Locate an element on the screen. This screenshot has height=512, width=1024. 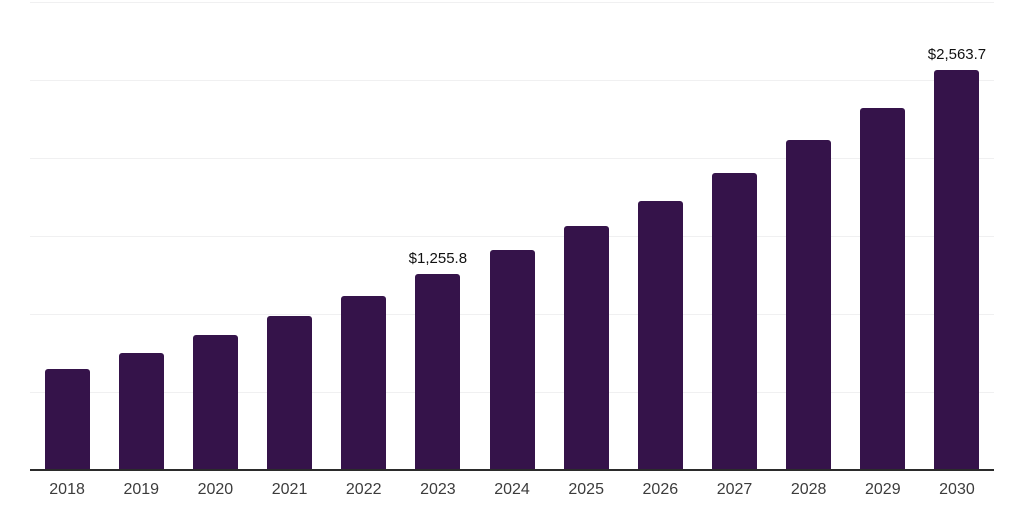
bar-2023 is located at coordinates (438, 372).